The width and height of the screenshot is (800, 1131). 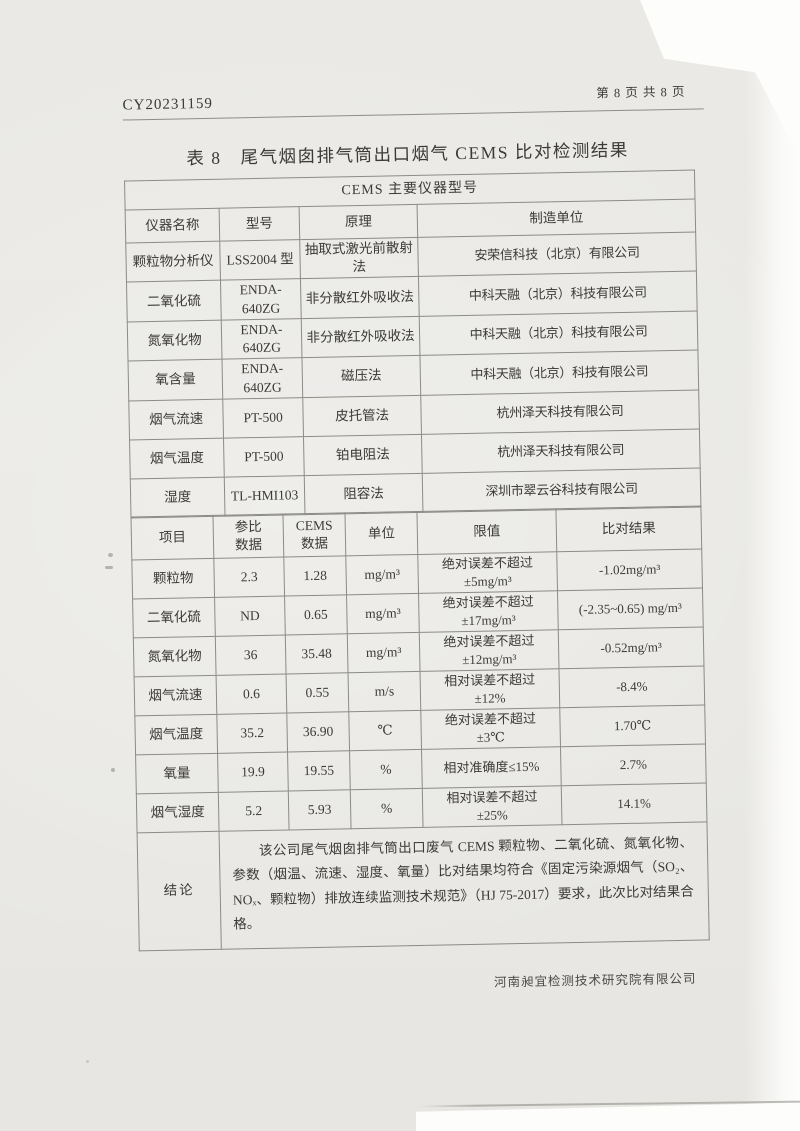 What do you see at coordinates (314, 535) in the screenshot?
I see `column-header: CEMS 数据` at bounding box center [314, 535].